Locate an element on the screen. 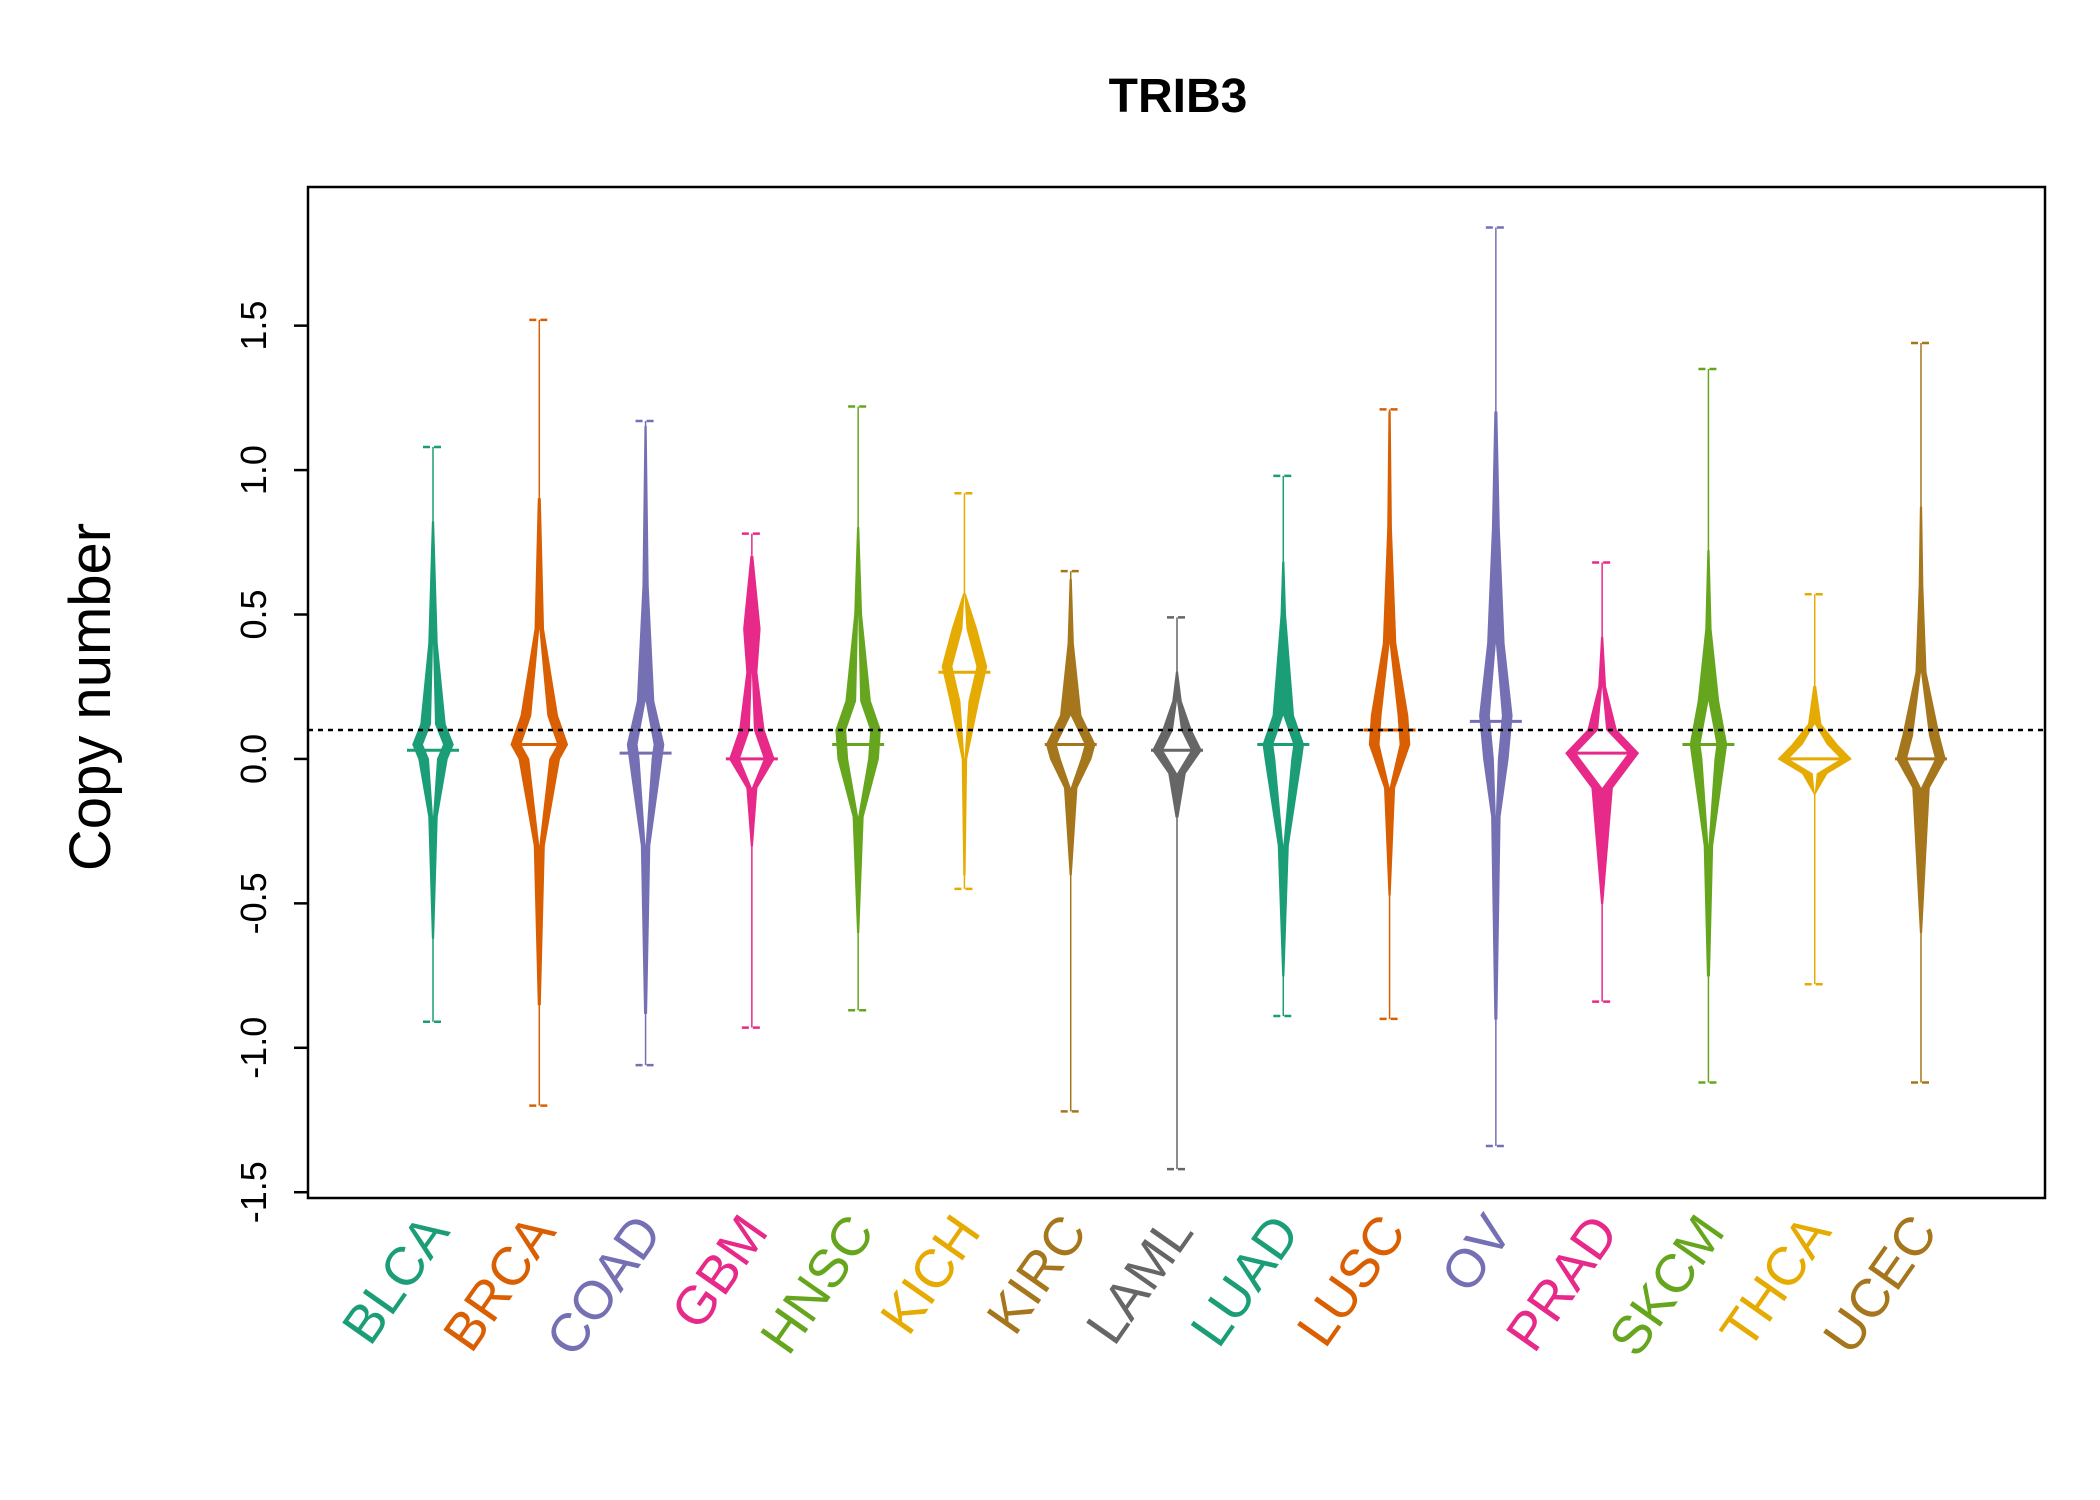 The width and height of the screenshot is (2100, 1500). x-tick-label: UCEC is located at coordinates (1880, 1284).